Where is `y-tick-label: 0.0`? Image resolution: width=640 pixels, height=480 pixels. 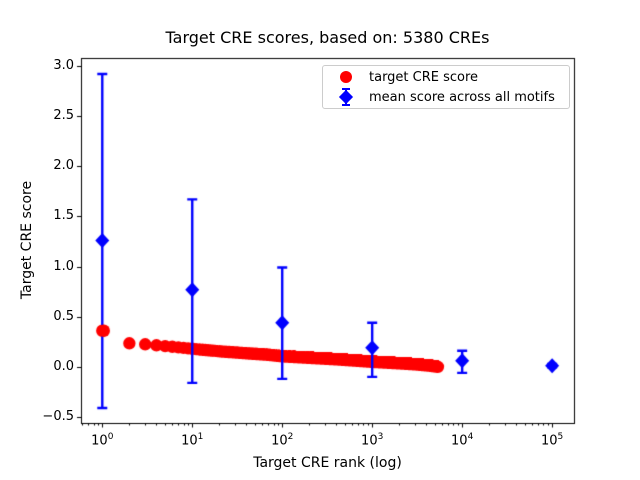
y-tick-label: 0.0 is located at coordinates (63, 366).